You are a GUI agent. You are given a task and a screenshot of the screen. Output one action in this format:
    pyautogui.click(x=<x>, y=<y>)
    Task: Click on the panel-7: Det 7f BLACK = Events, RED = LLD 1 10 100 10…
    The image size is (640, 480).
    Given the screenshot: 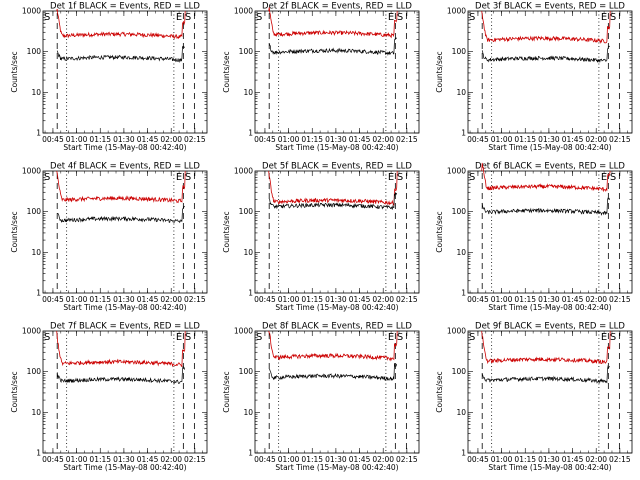 What is the action you would take?
    pyautogui.click(x=109, y=397)
    